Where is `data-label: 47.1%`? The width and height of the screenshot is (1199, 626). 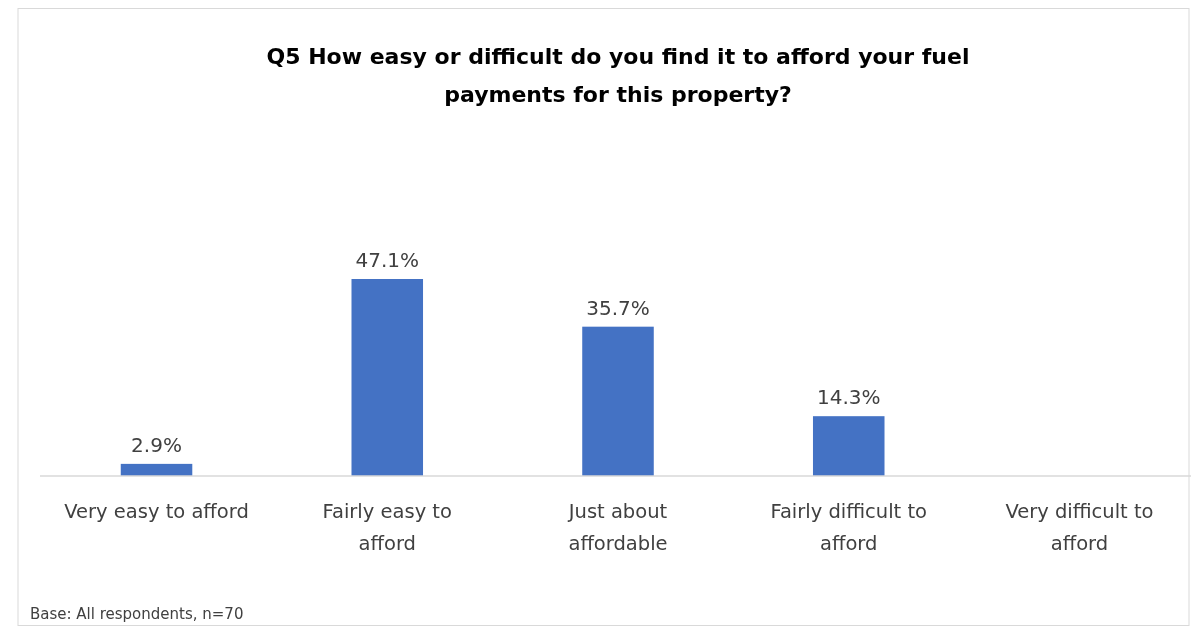 data-label: 47.1% is located at coordinates (387, 260).